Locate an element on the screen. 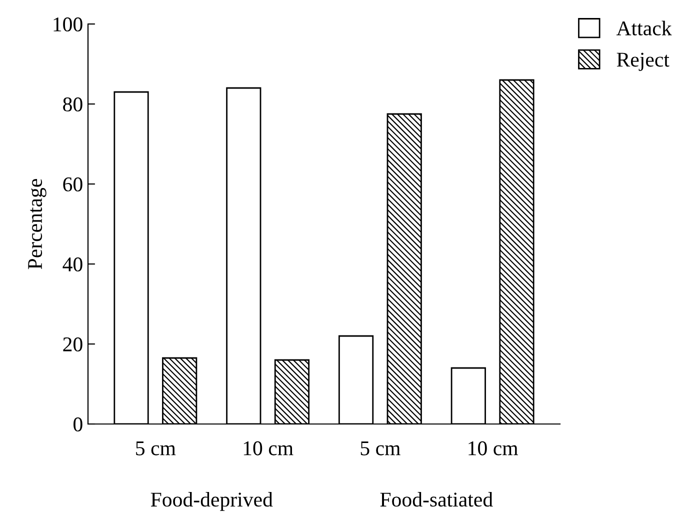 Image resolution: width=679 pixels, height=523 pixels. y-tick-label: 20 is located at coordinates (72, 344).